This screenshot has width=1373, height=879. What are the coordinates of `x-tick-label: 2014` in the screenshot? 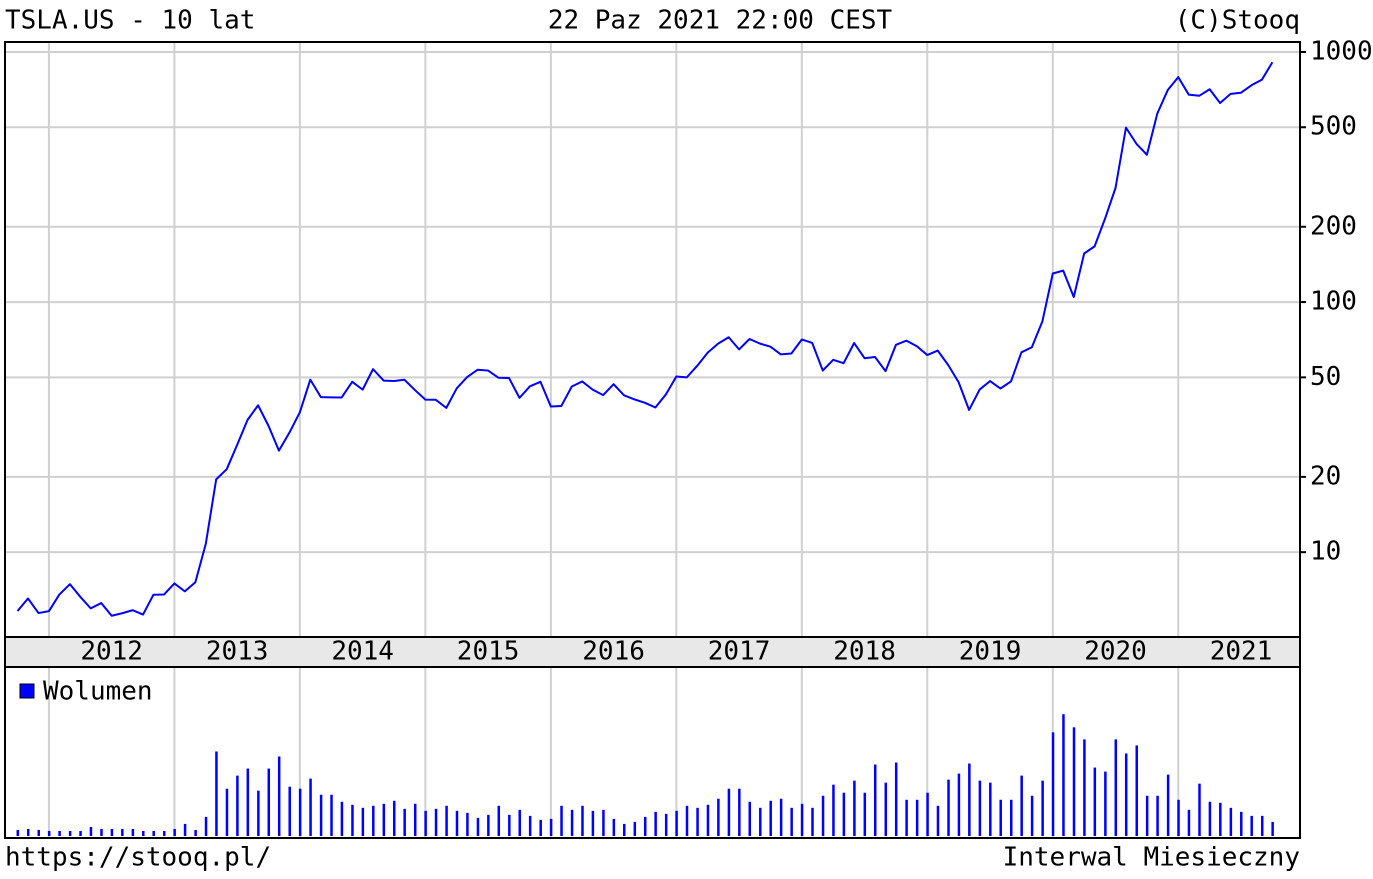 It's located at (362, 652).